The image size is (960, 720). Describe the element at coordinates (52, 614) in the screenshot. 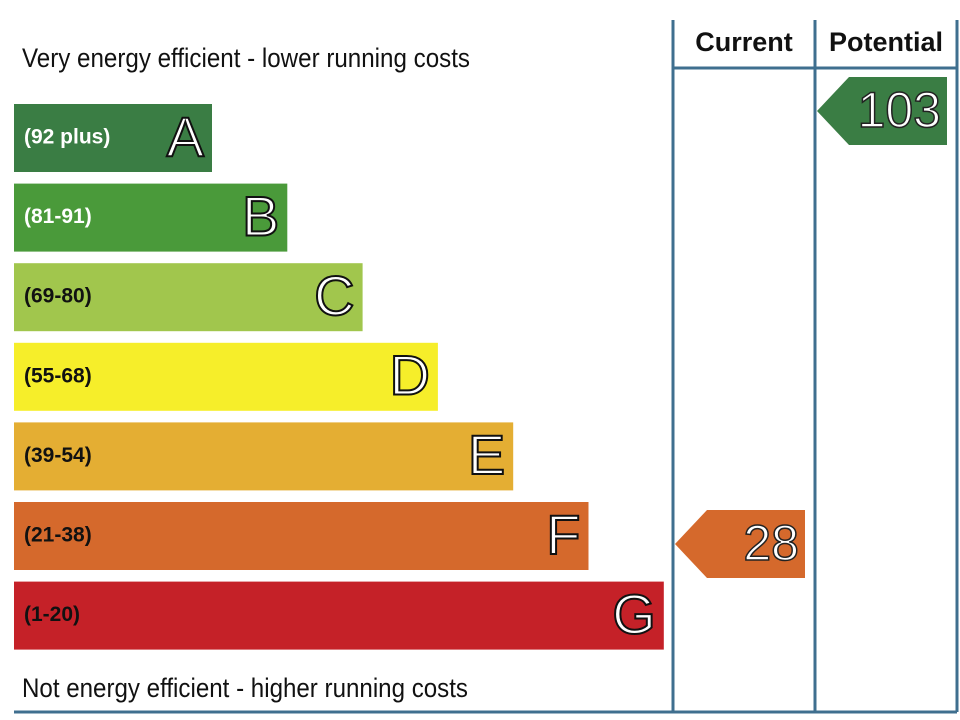

I see `band-range: (1-20)` at that location.